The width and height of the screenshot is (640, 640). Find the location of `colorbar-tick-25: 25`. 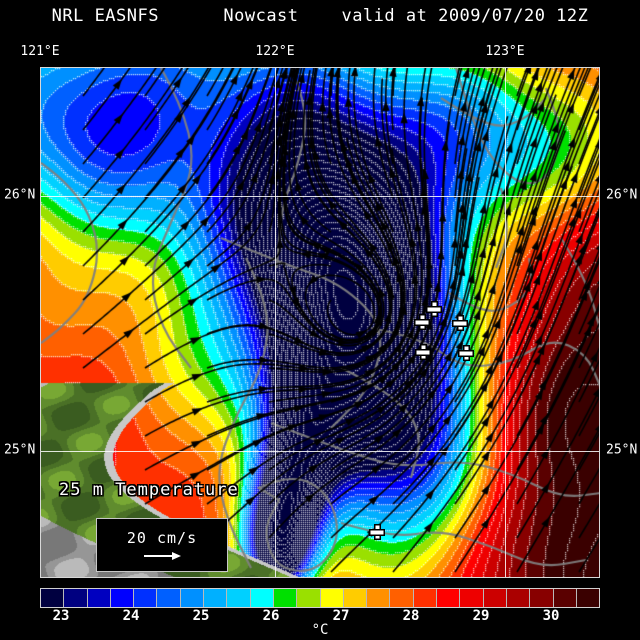

colorbar-tick-25: 25 is located at coordinates (201, 616).